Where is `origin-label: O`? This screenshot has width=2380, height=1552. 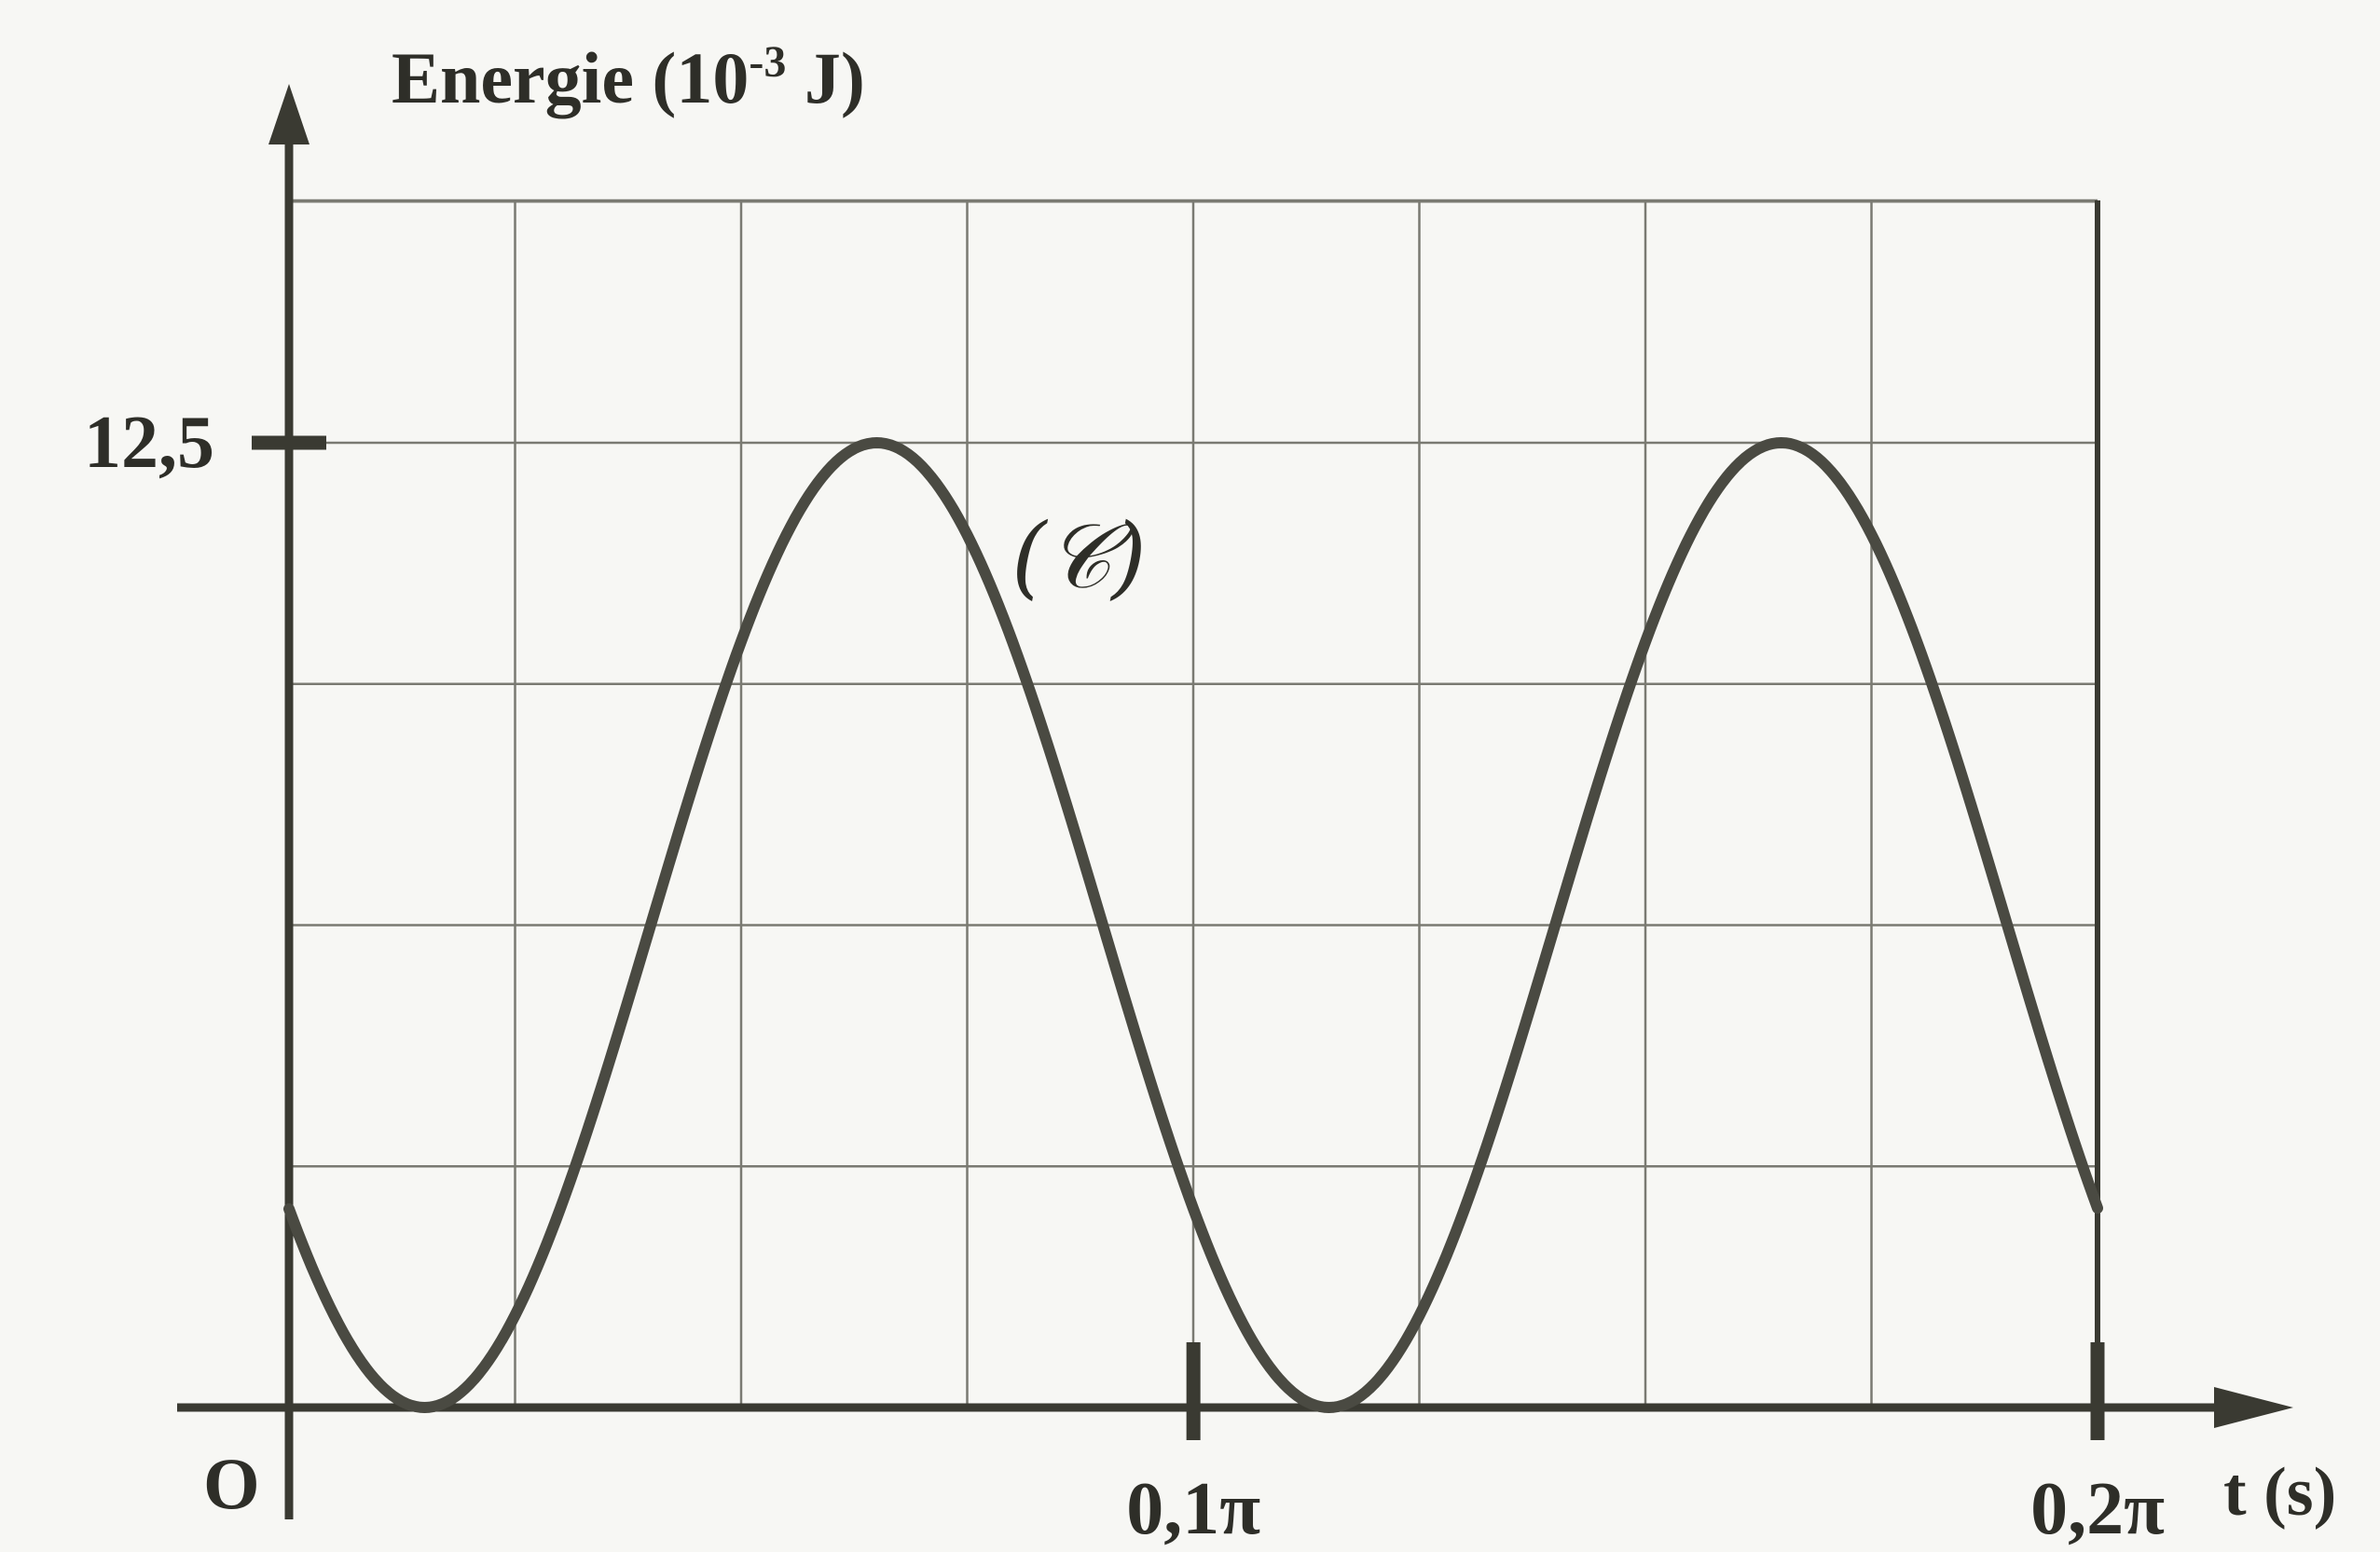
origin-label: O is located at coordinates (231, 1483).